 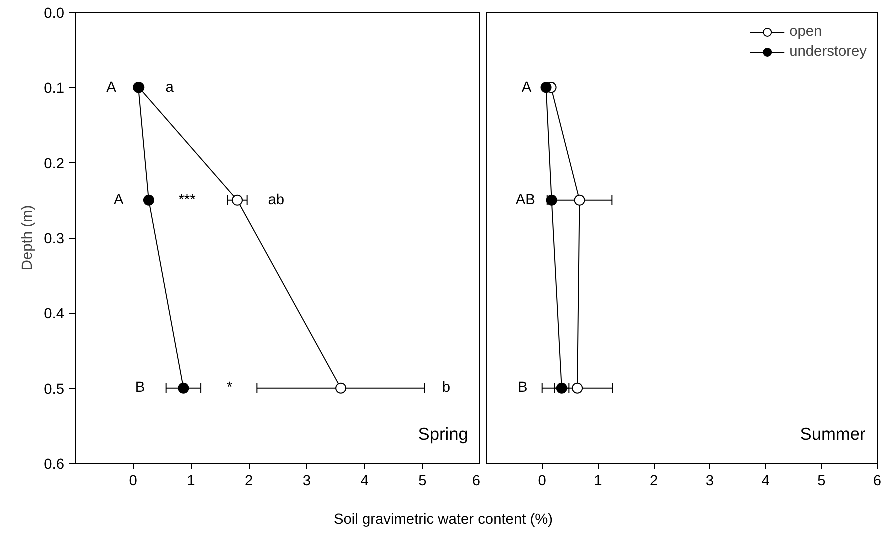 I want to click on text: Spring, so click(x=443, y=434).